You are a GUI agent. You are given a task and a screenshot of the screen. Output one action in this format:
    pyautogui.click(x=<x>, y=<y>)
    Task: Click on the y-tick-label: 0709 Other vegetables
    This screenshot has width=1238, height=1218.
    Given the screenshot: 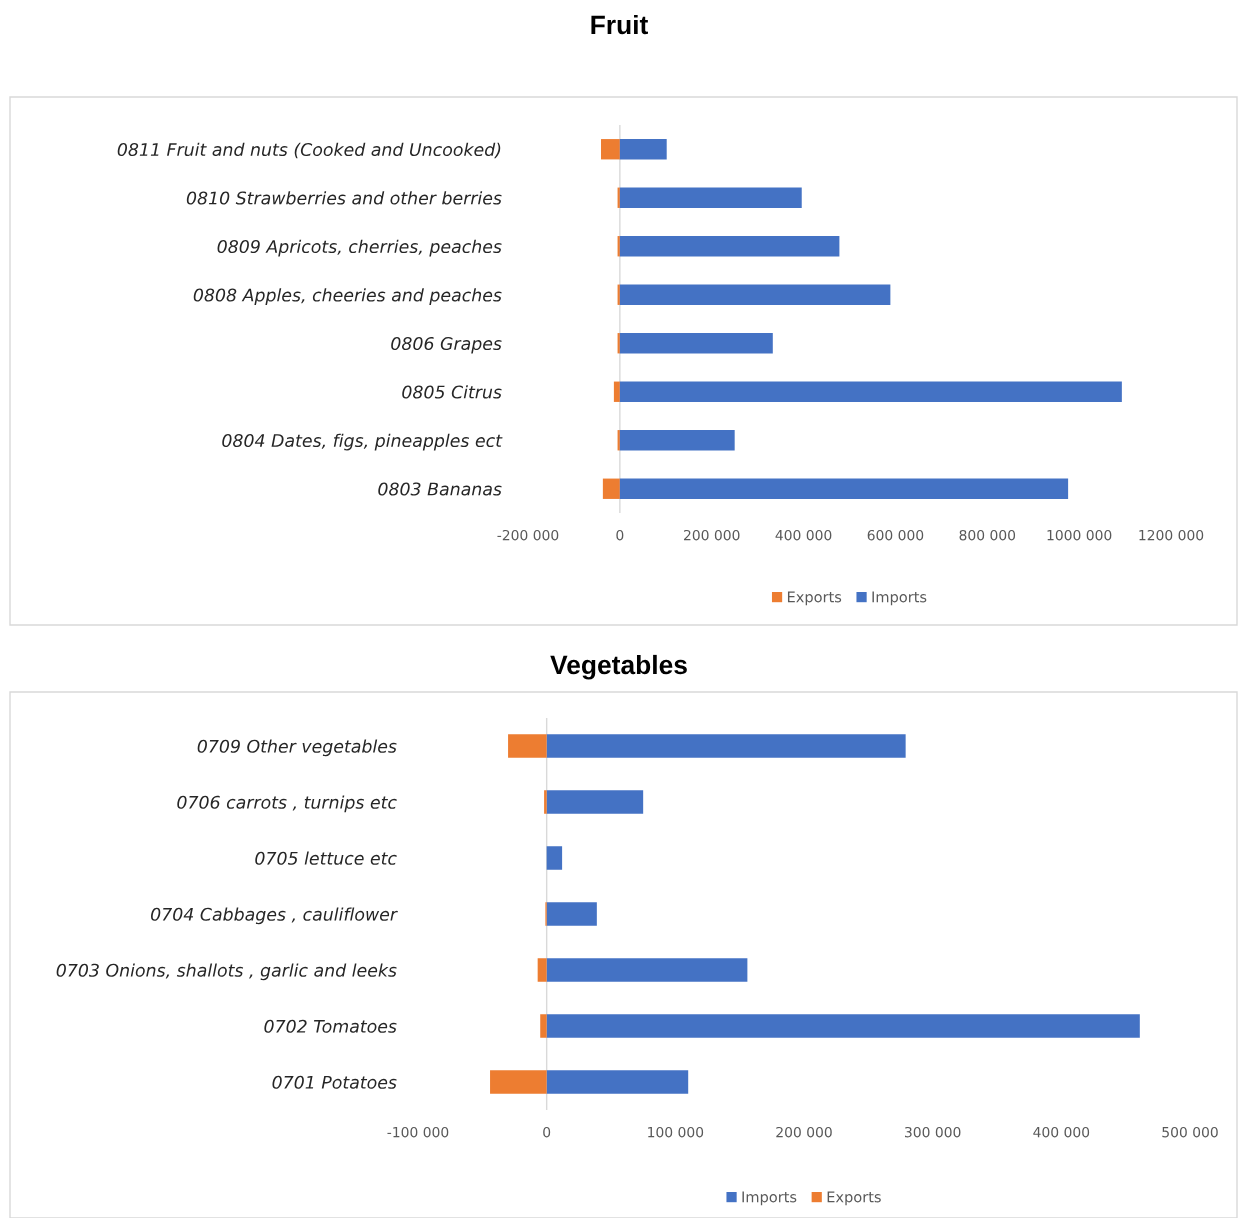 What is the action you would take?
    pyautogui.click(x=297, y=748)
    